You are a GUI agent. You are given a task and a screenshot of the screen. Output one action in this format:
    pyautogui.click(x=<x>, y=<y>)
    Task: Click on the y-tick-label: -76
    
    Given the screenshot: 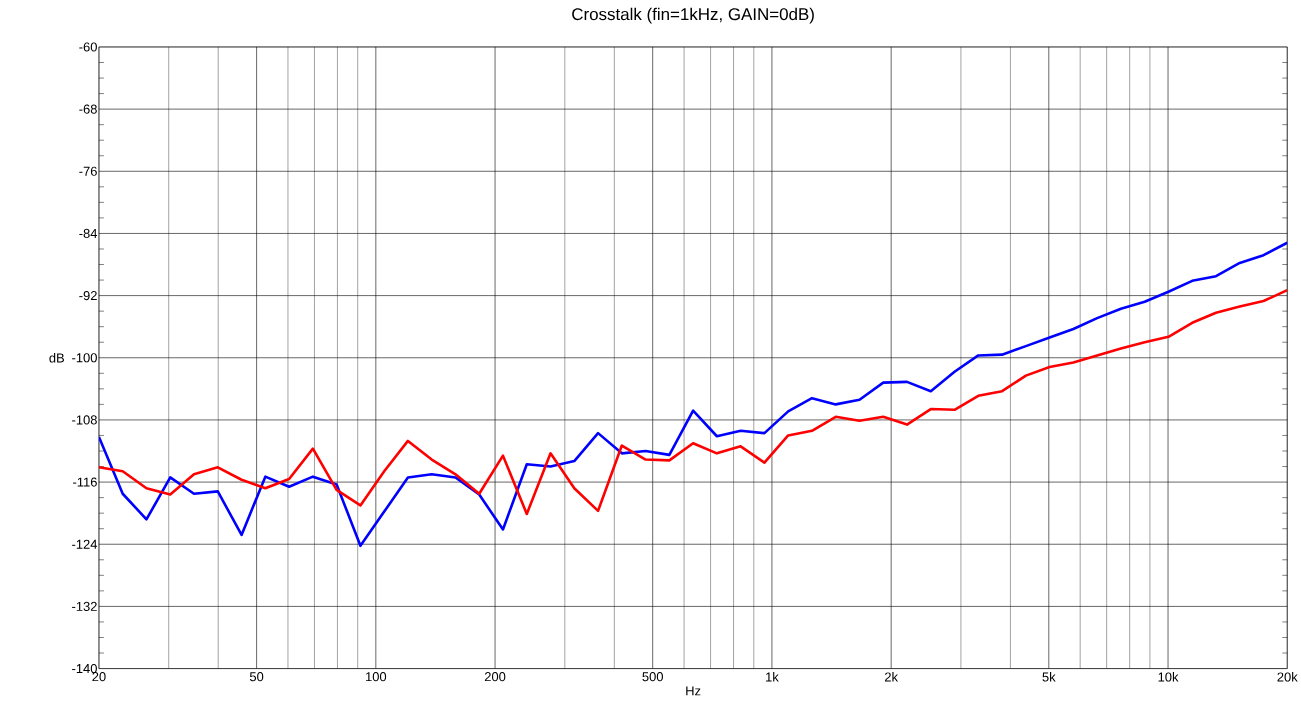 What is the action you would take?
    pyautogui.click(x=88, y=171)
    